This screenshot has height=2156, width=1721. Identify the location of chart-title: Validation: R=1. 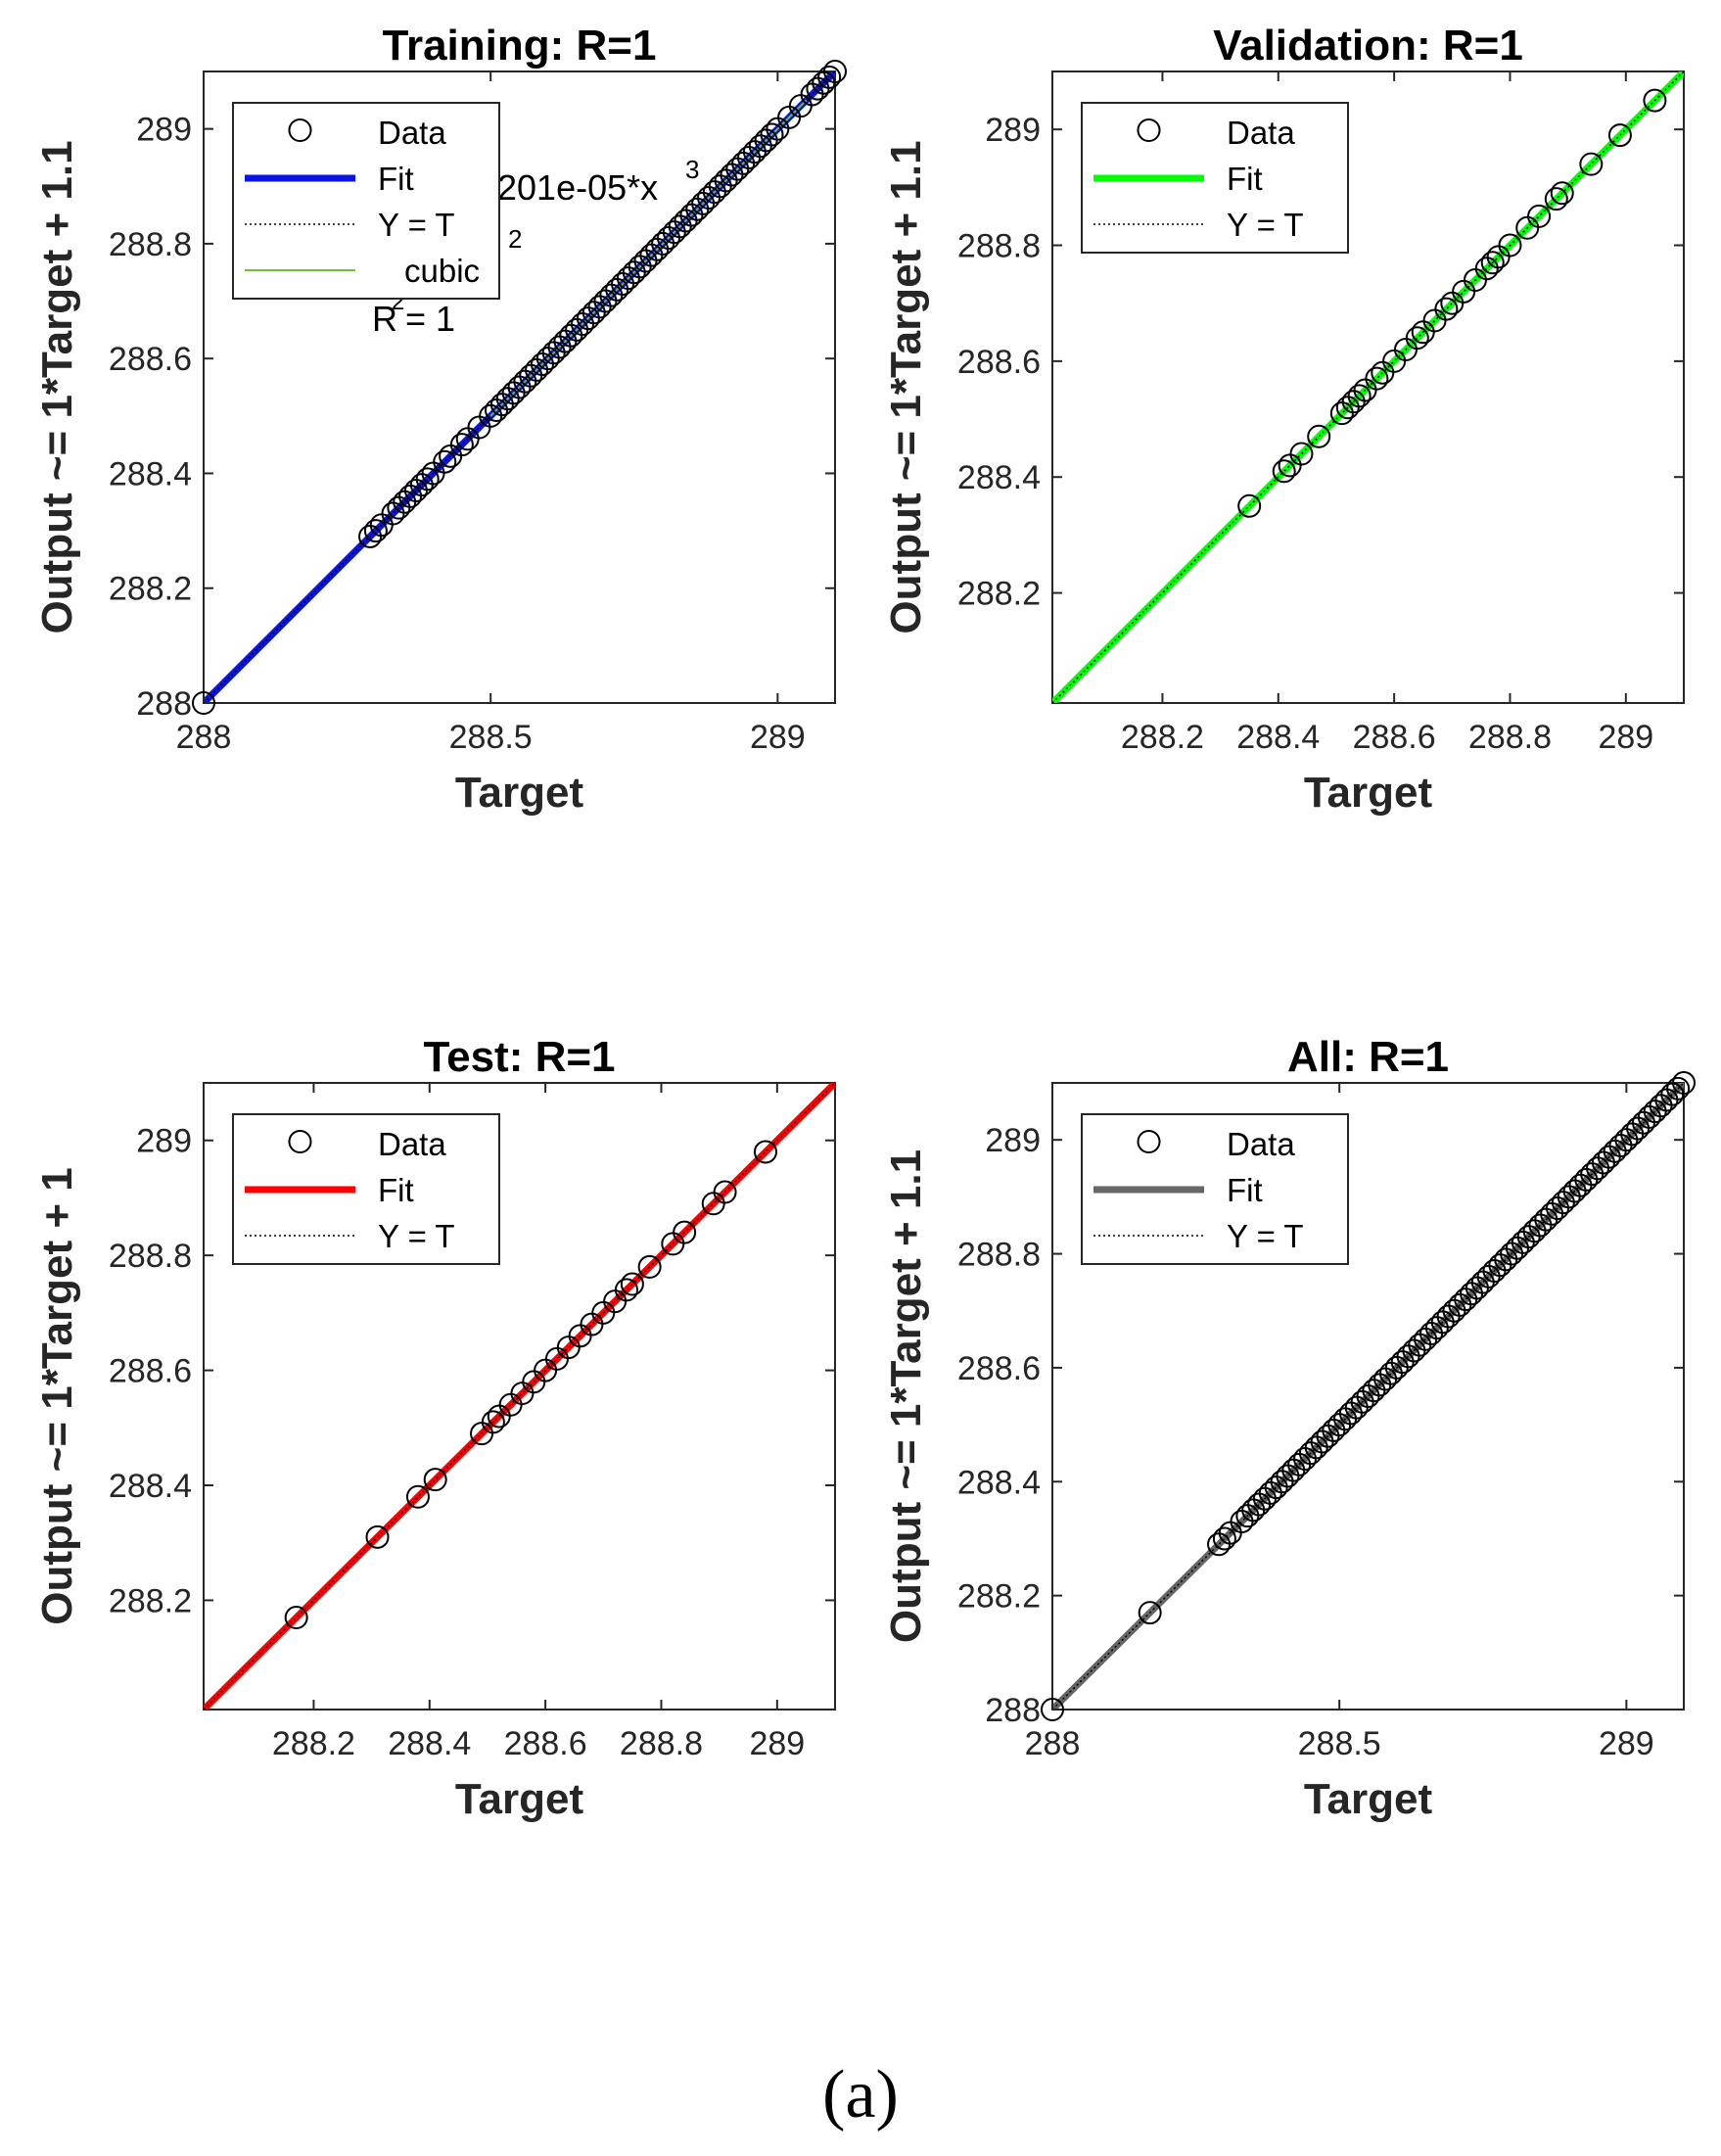
(1368, 46).